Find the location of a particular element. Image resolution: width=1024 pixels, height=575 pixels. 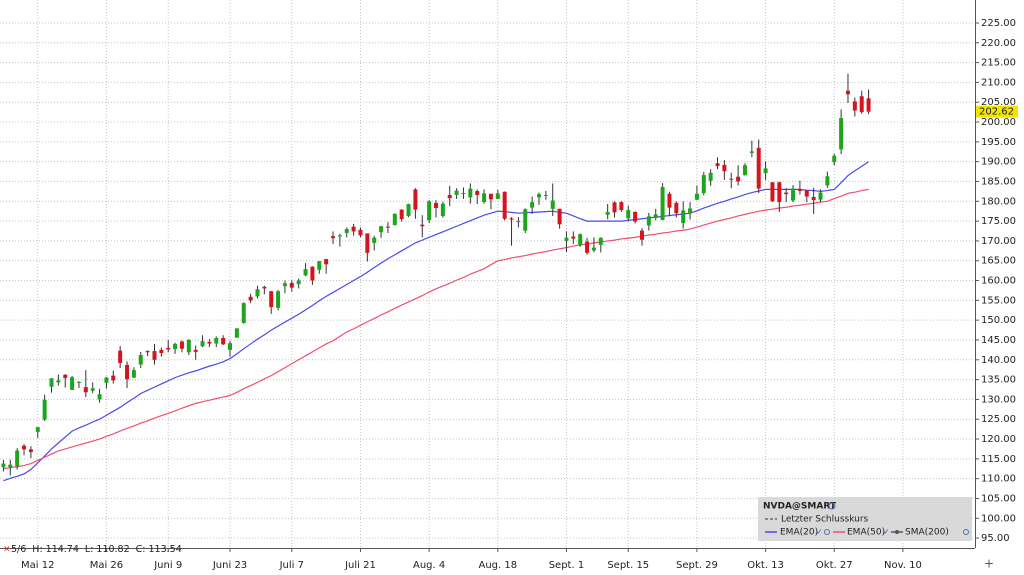

hover-label: C: is located at coordinates (141, 549).